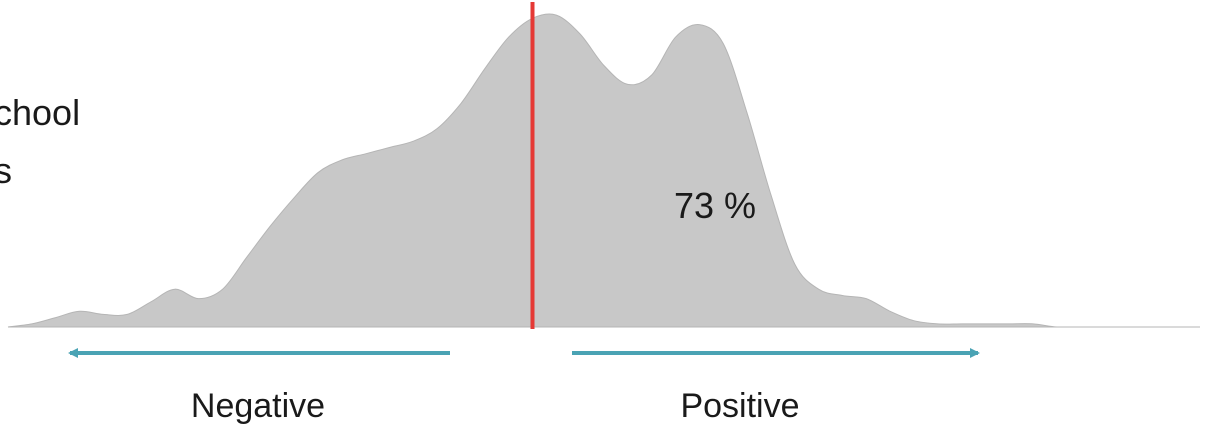 This screenshot has width=1224, height=424. Describe the element at coordinates (258, 405) in the screenshot. I see `negative-label: Negative` at that location.